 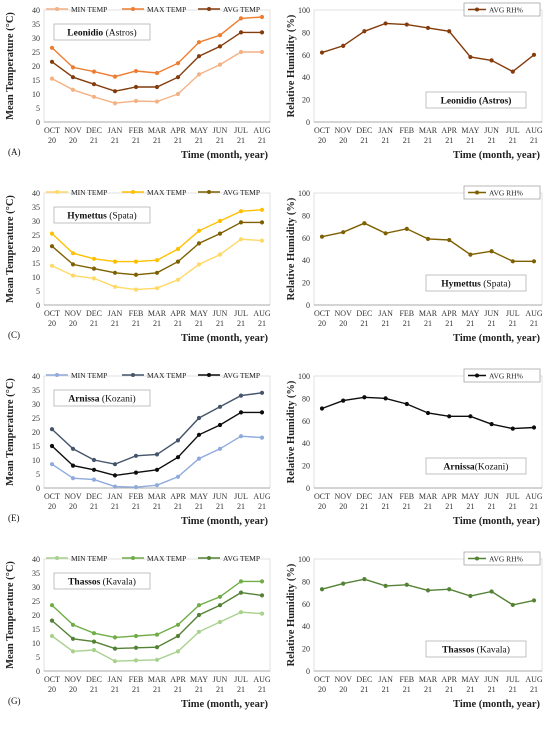 What do you see at coordinates (492, 467) in the screenshot?
I see `site-region: (Kozani)` at bounding box center [492, 467].